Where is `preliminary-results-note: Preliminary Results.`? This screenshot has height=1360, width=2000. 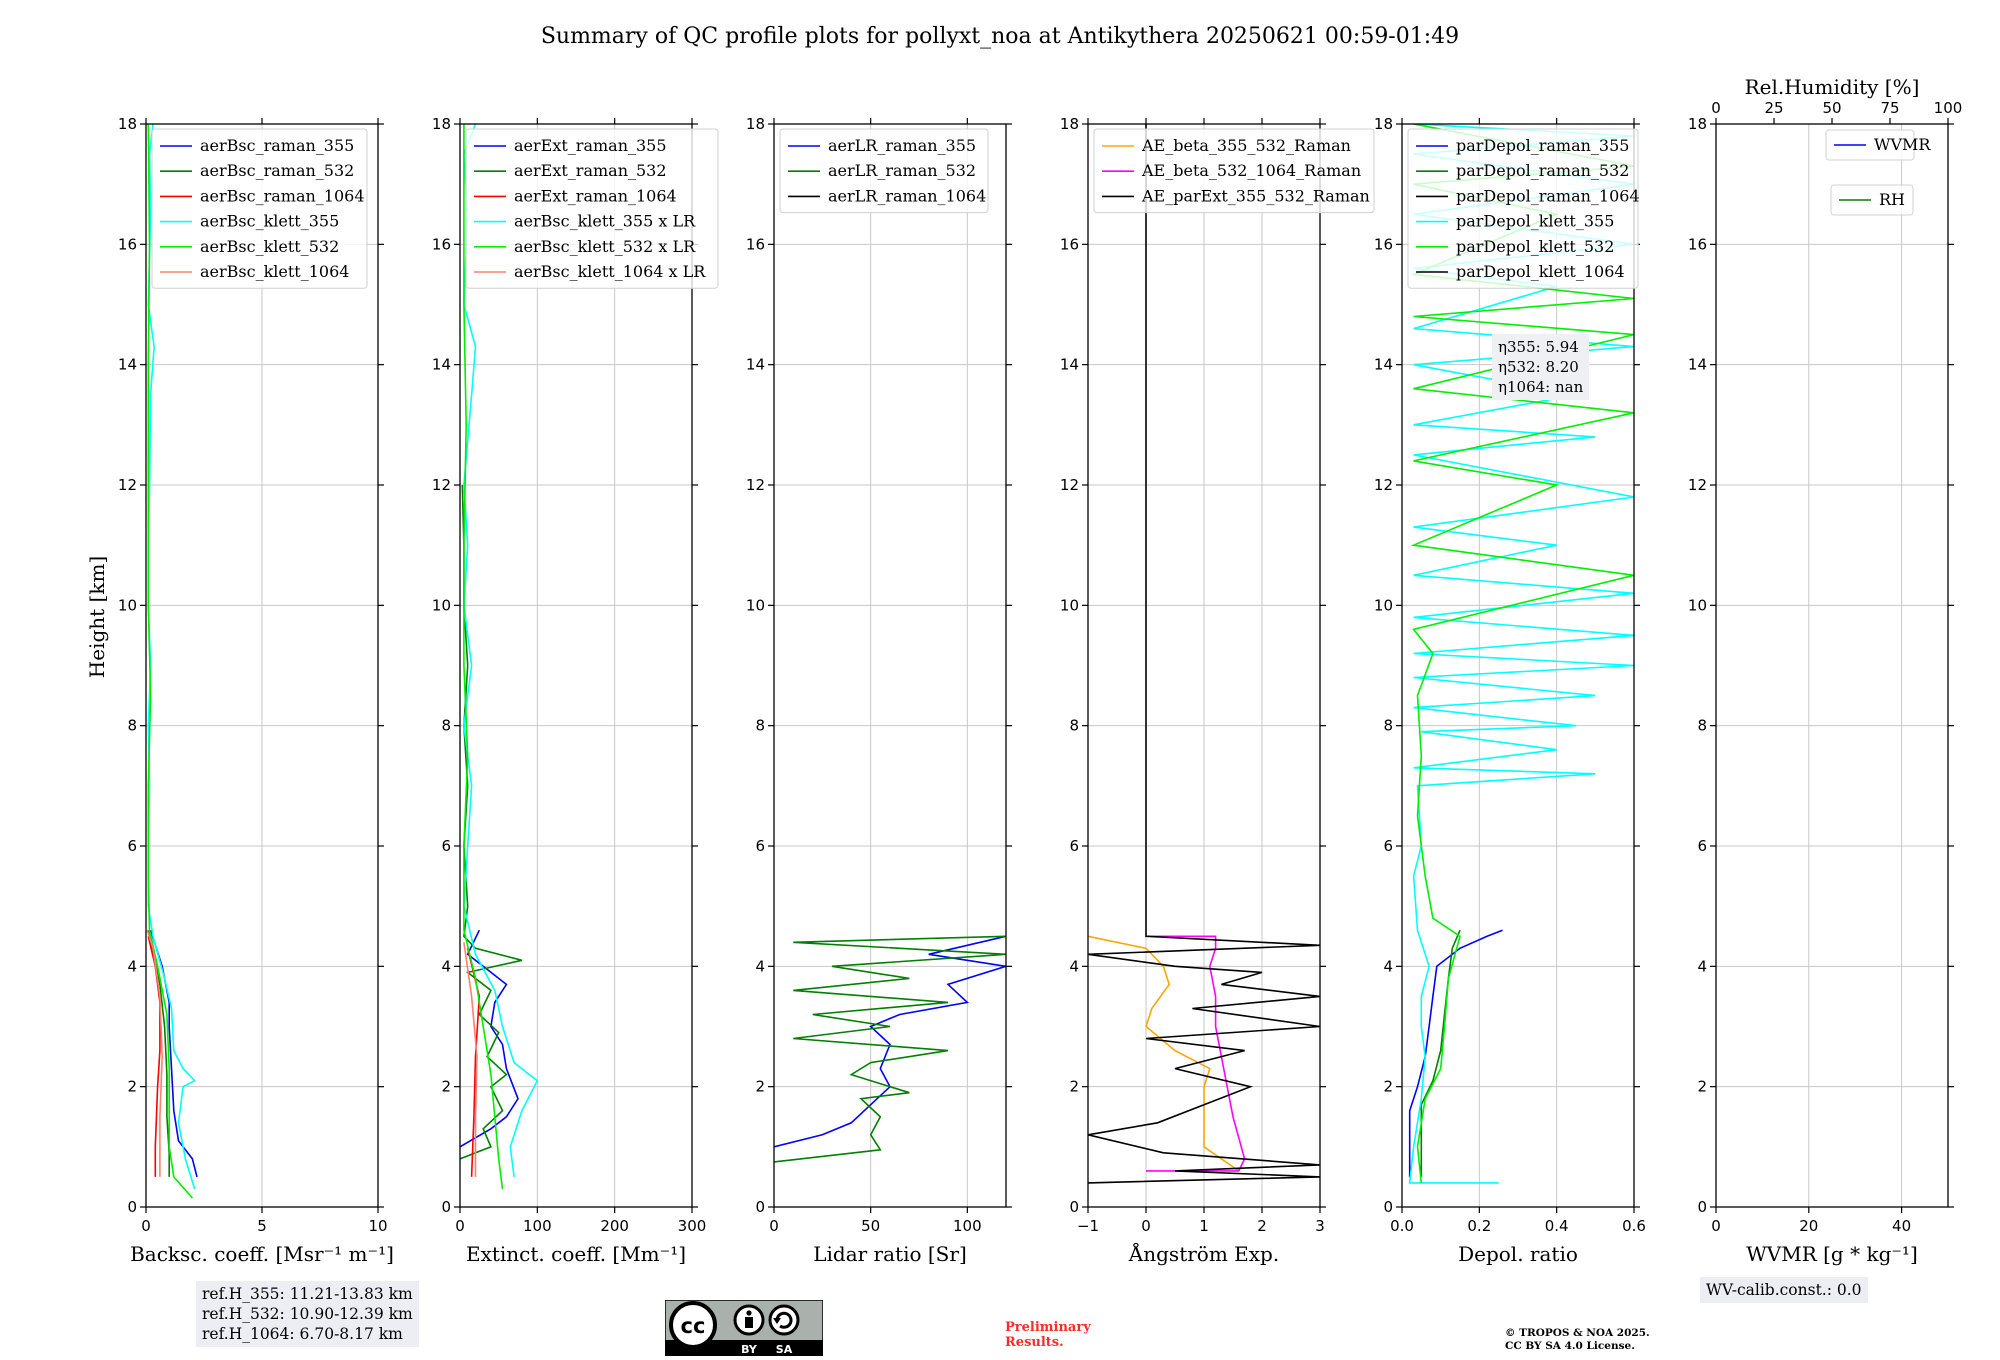 preliminary-results-note: Preliminary Results. is located at coordinates (1048, 1335).